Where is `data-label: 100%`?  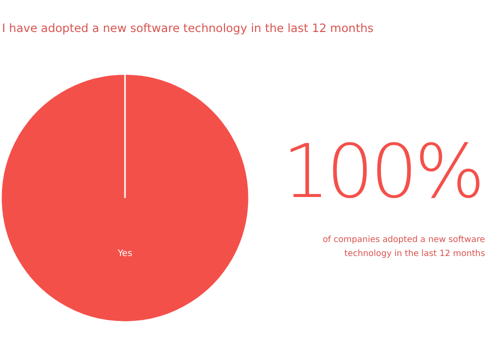 data-label: 100% is located at coordinates (381, 172).